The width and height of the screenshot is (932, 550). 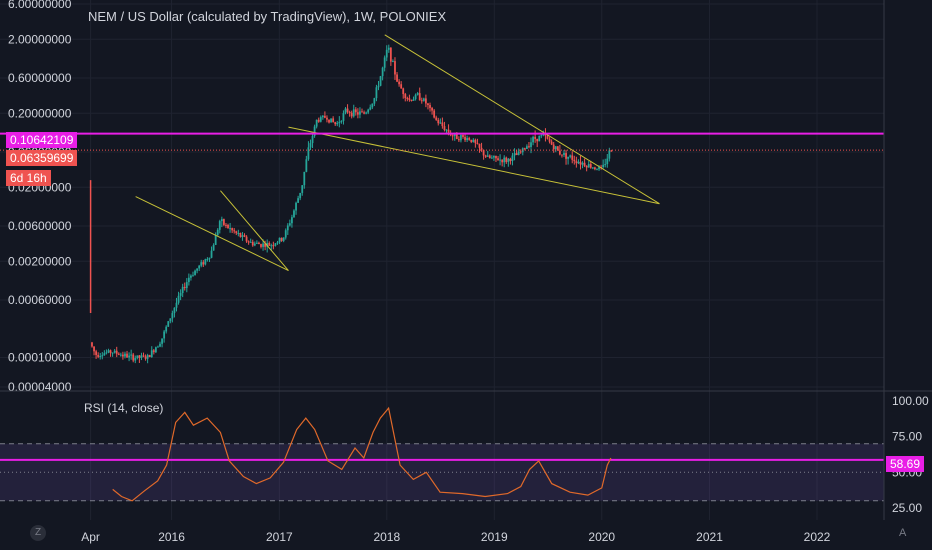 I want to click on y-tick-label: 0.00010000, so click(x=40, y=358).